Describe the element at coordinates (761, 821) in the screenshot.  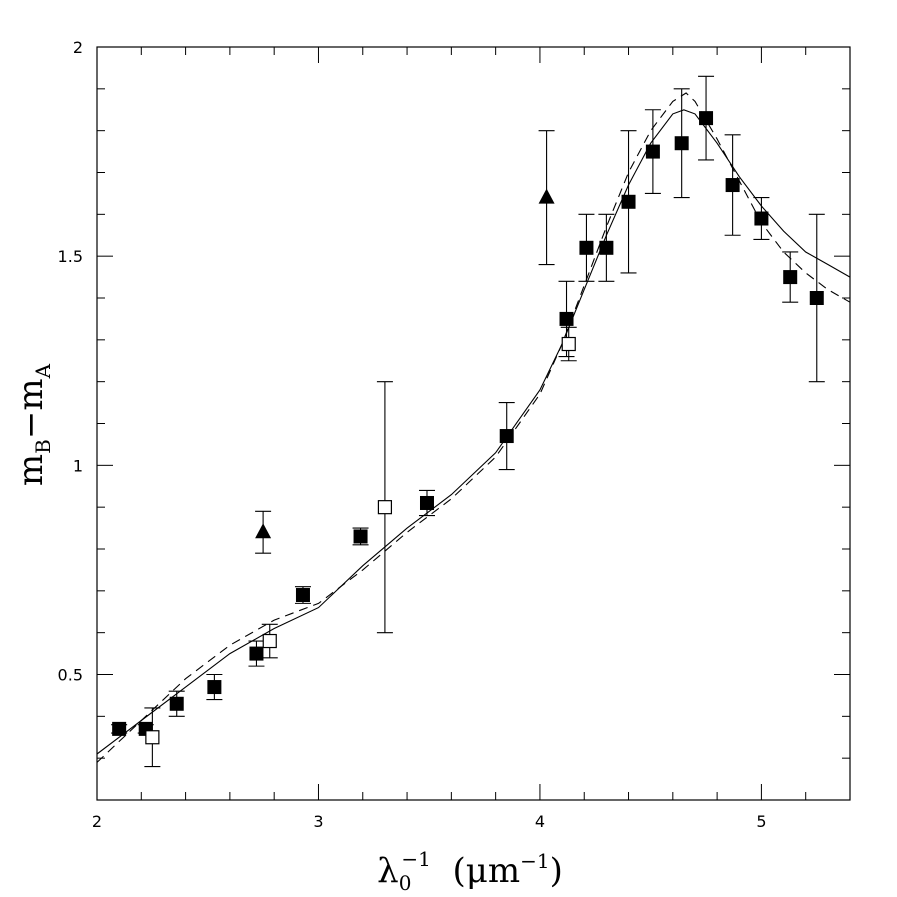
I see `x-tick-label: 5` at that location.